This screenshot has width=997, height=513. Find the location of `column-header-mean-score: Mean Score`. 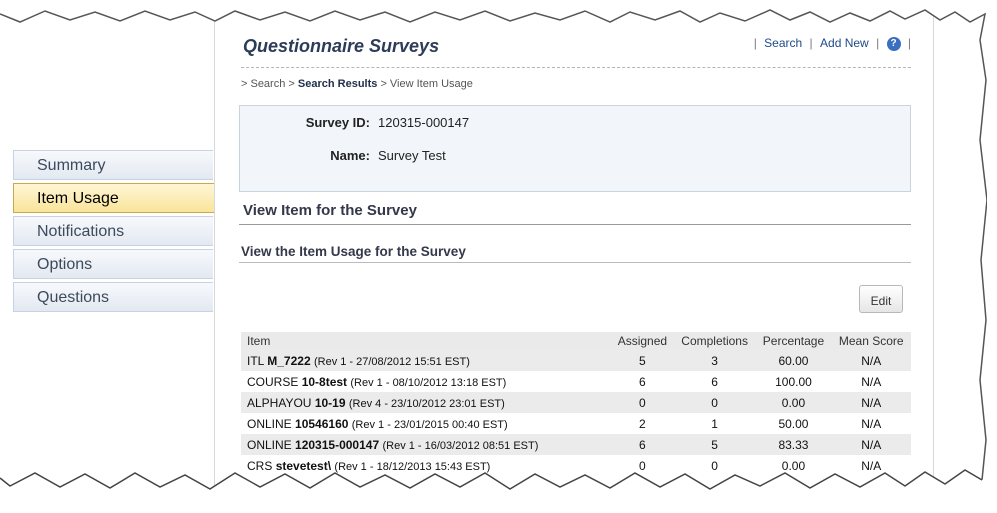

column-header-mean-score: Mean Score is located at coordinates (871, 341).